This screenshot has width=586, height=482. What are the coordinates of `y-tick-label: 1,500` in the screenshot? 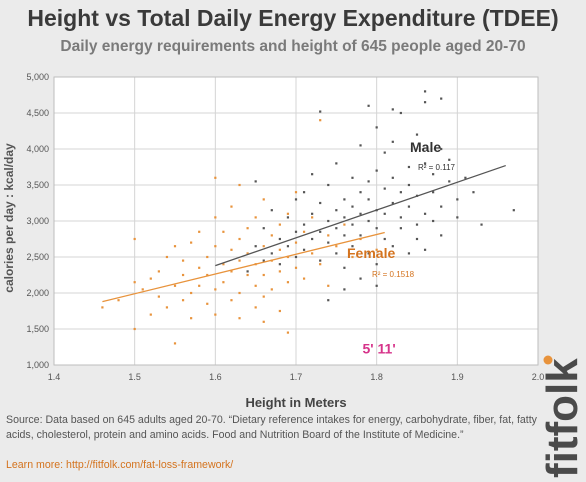 It's located at (37, 329).